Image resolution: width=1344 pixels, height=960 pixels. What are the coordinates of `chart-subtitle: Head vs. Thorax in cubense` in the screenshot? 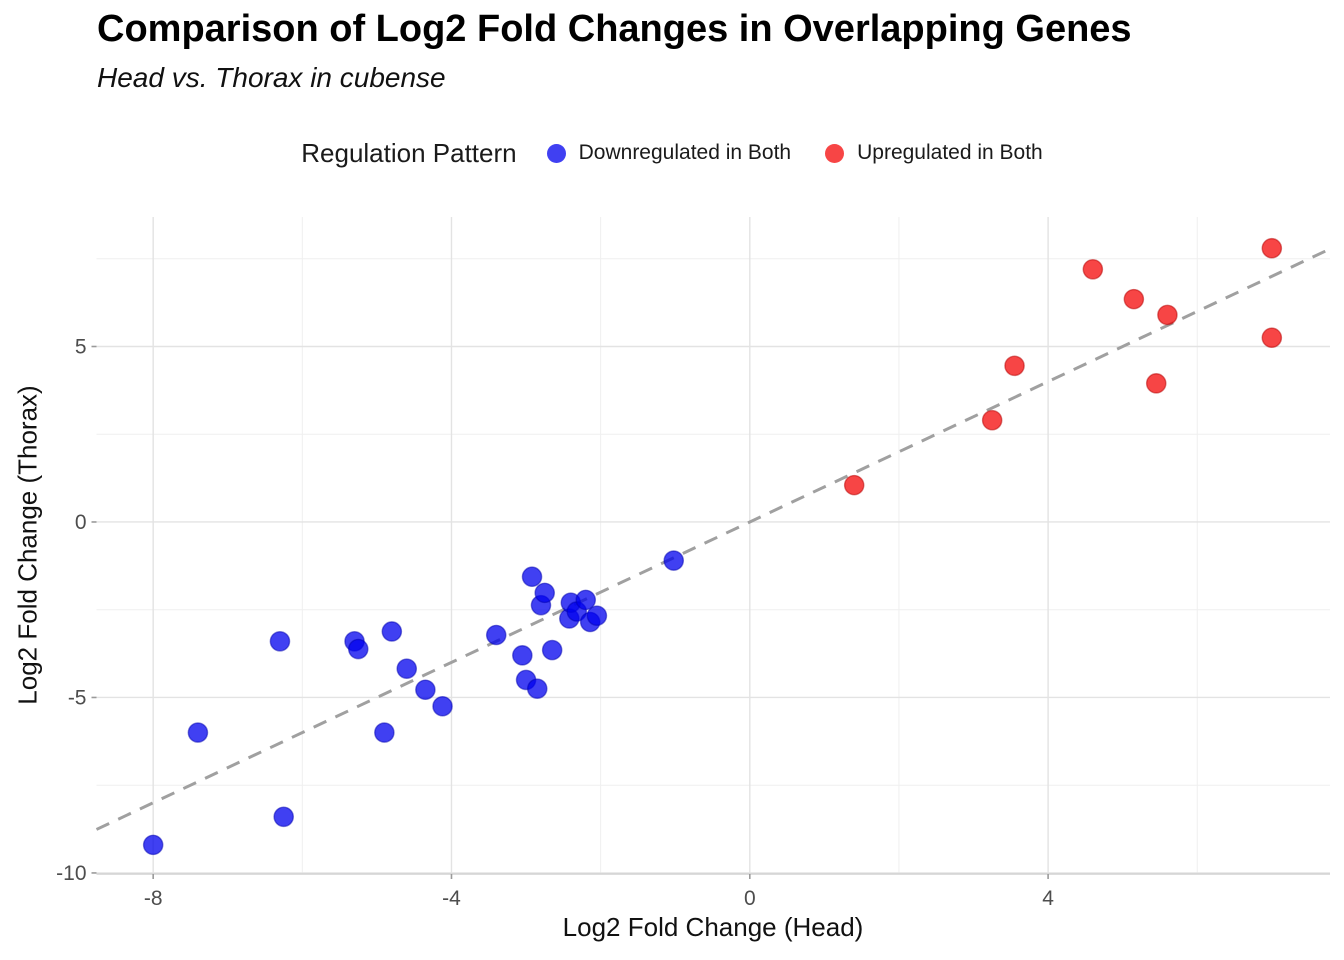 It's located at (271, 77).